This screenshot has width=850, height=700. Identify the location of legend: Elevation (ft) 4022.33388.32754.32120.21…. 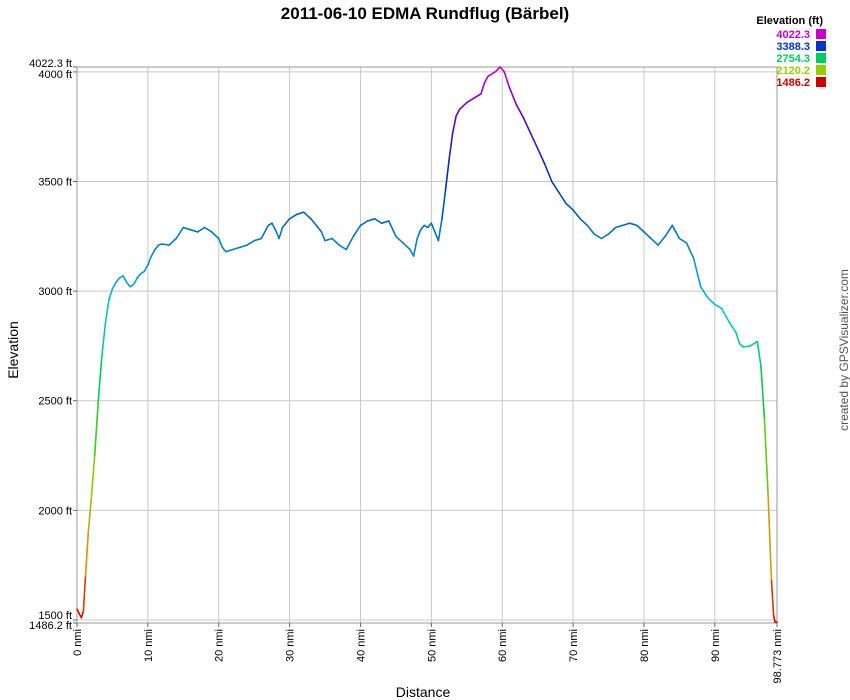
(791, 52).